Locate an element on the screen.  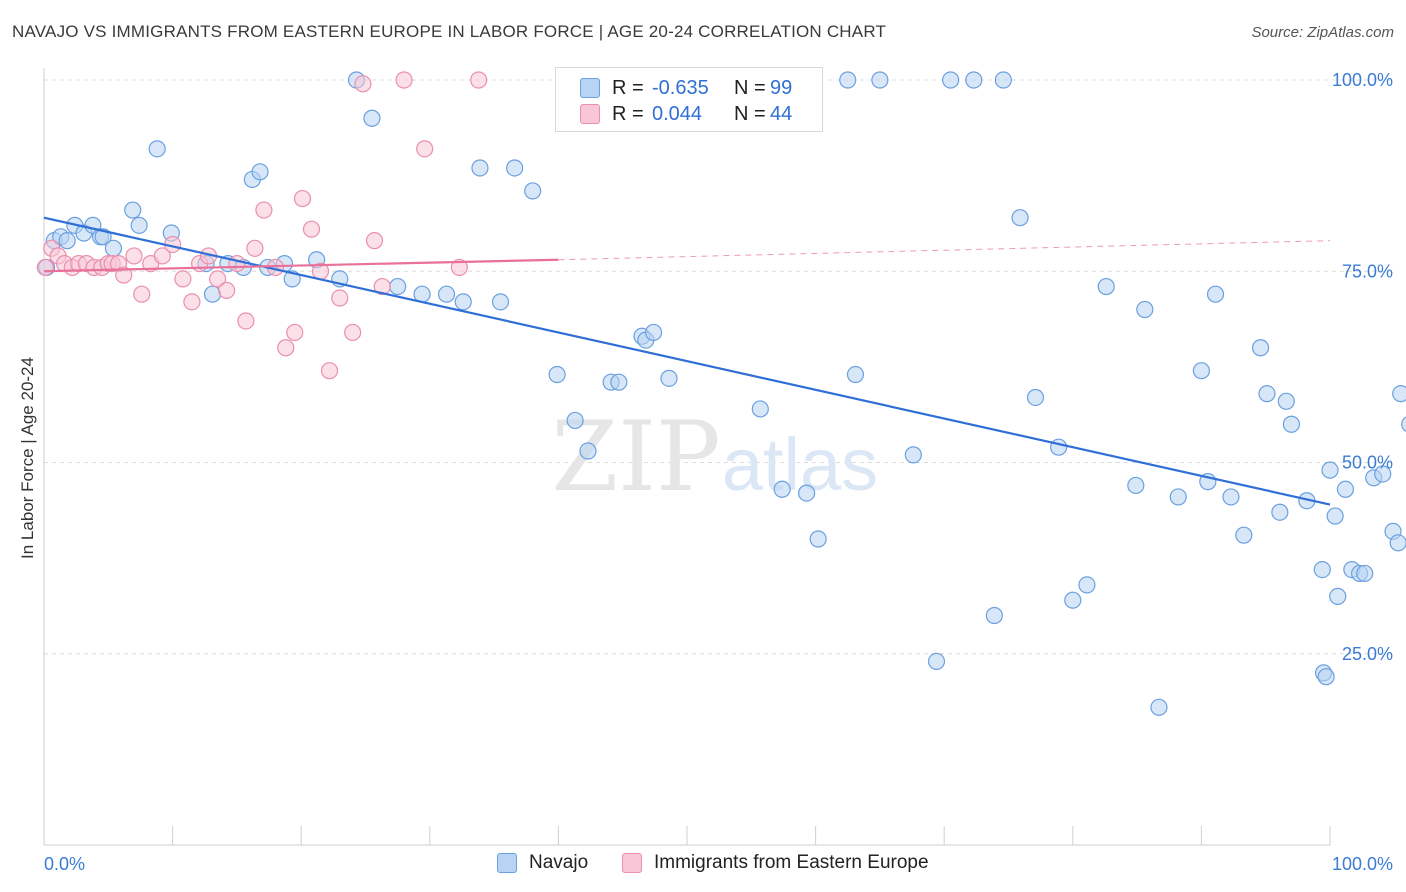
immigrants-legend-swatch is located at coordinates (632, 863).